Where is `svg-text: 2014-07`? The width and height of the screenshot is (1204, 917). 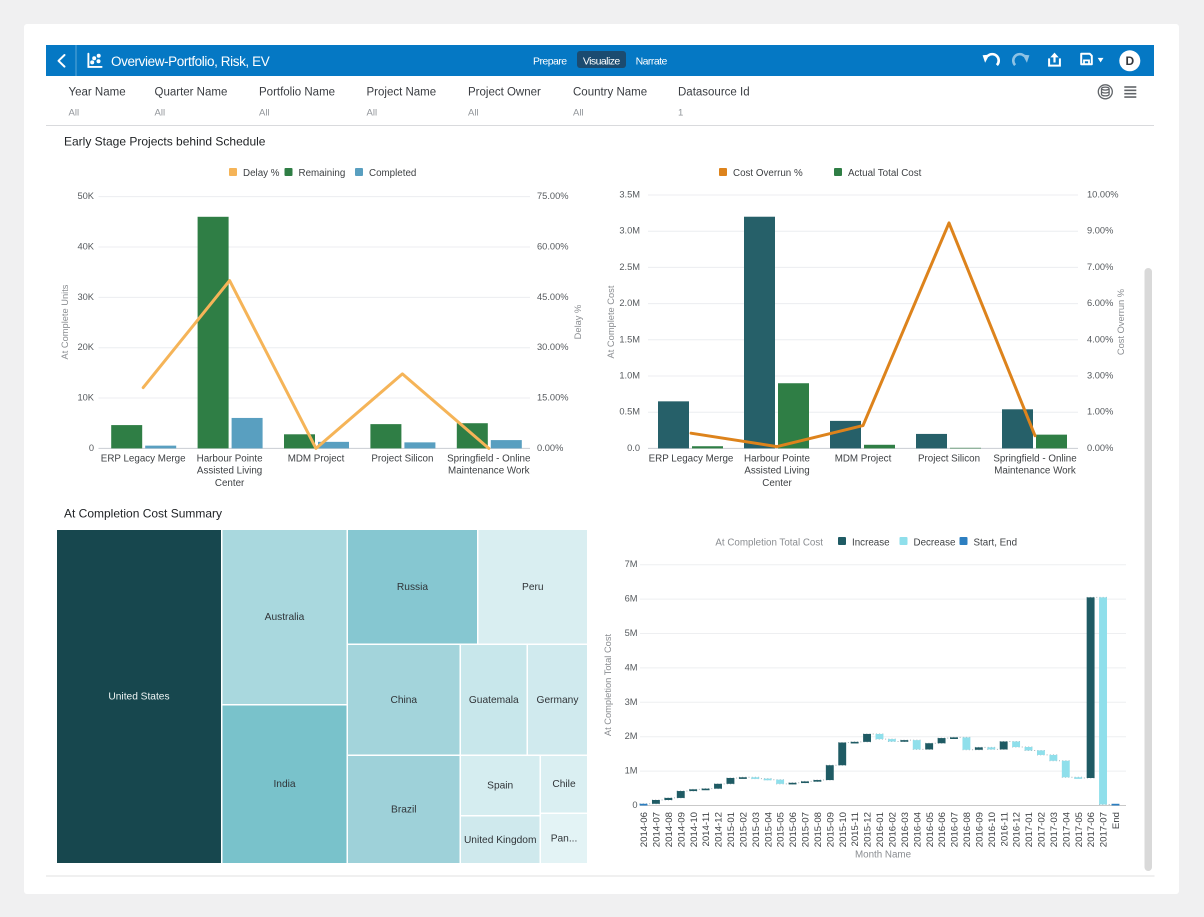
svg-text: 2014-07 is located at coordinates (657, 829).